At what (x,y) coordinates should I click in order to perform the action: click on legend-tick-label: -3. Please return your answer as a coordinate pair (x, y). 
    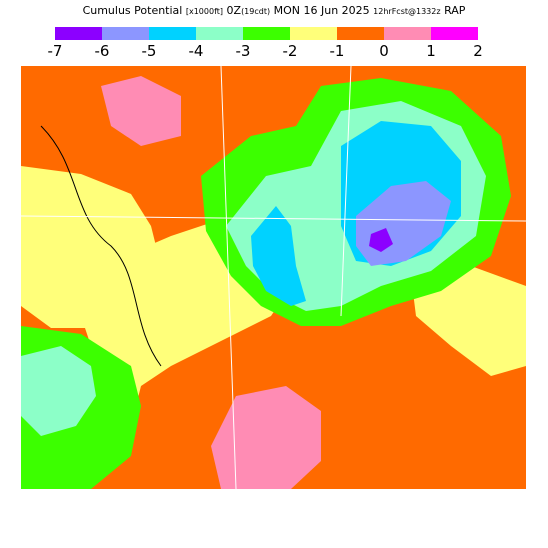
    Looking at the image, I should click on (243, 51).